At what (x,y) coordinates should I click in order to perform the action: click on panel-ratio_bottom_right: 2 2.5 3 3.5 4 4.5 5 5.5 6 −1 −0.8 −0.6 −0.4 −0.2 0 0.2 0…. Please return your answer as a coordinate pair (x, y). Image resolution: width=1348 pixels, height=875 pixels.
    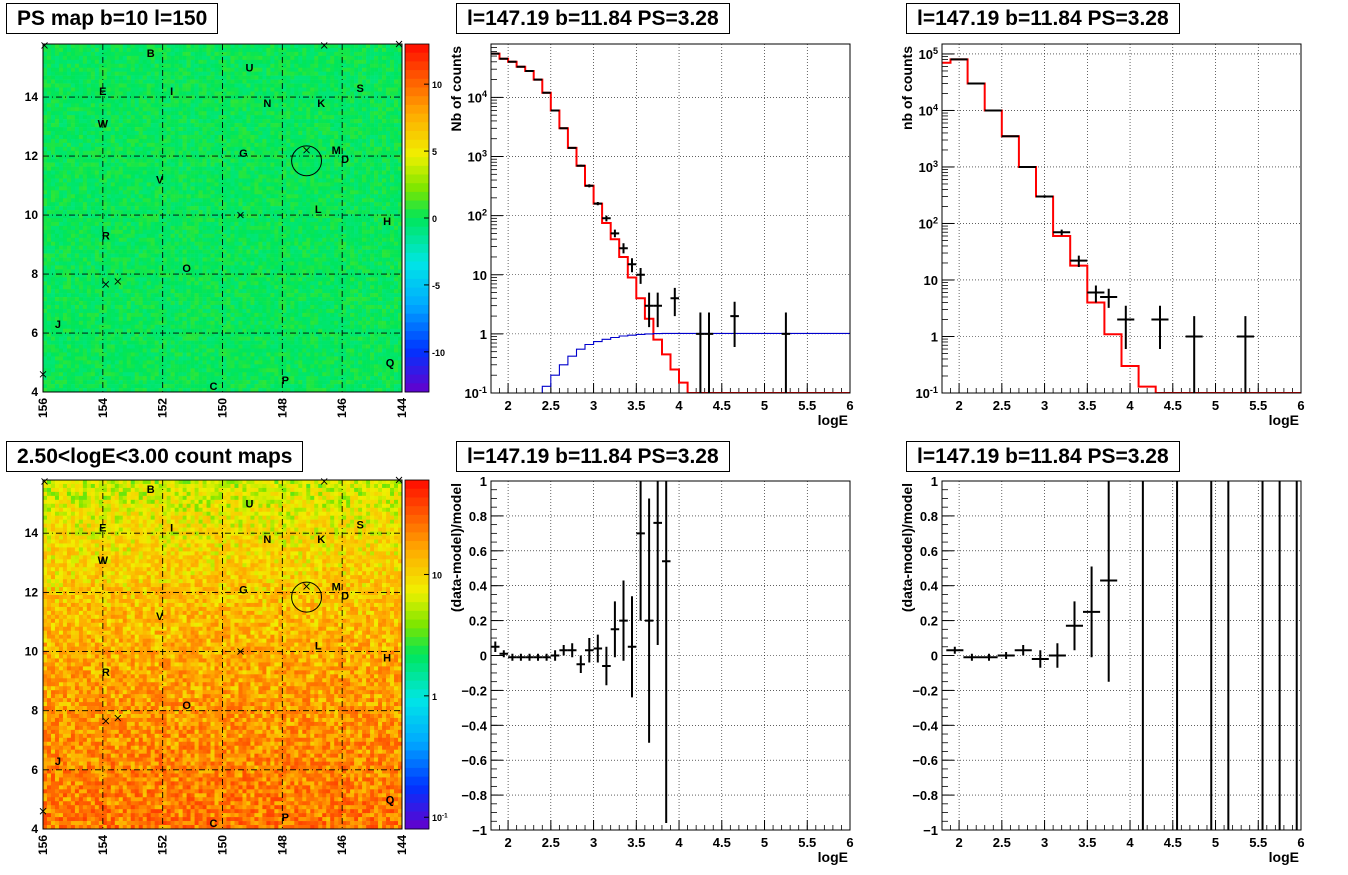
    Looking at the image, I should click on (1102, 669).